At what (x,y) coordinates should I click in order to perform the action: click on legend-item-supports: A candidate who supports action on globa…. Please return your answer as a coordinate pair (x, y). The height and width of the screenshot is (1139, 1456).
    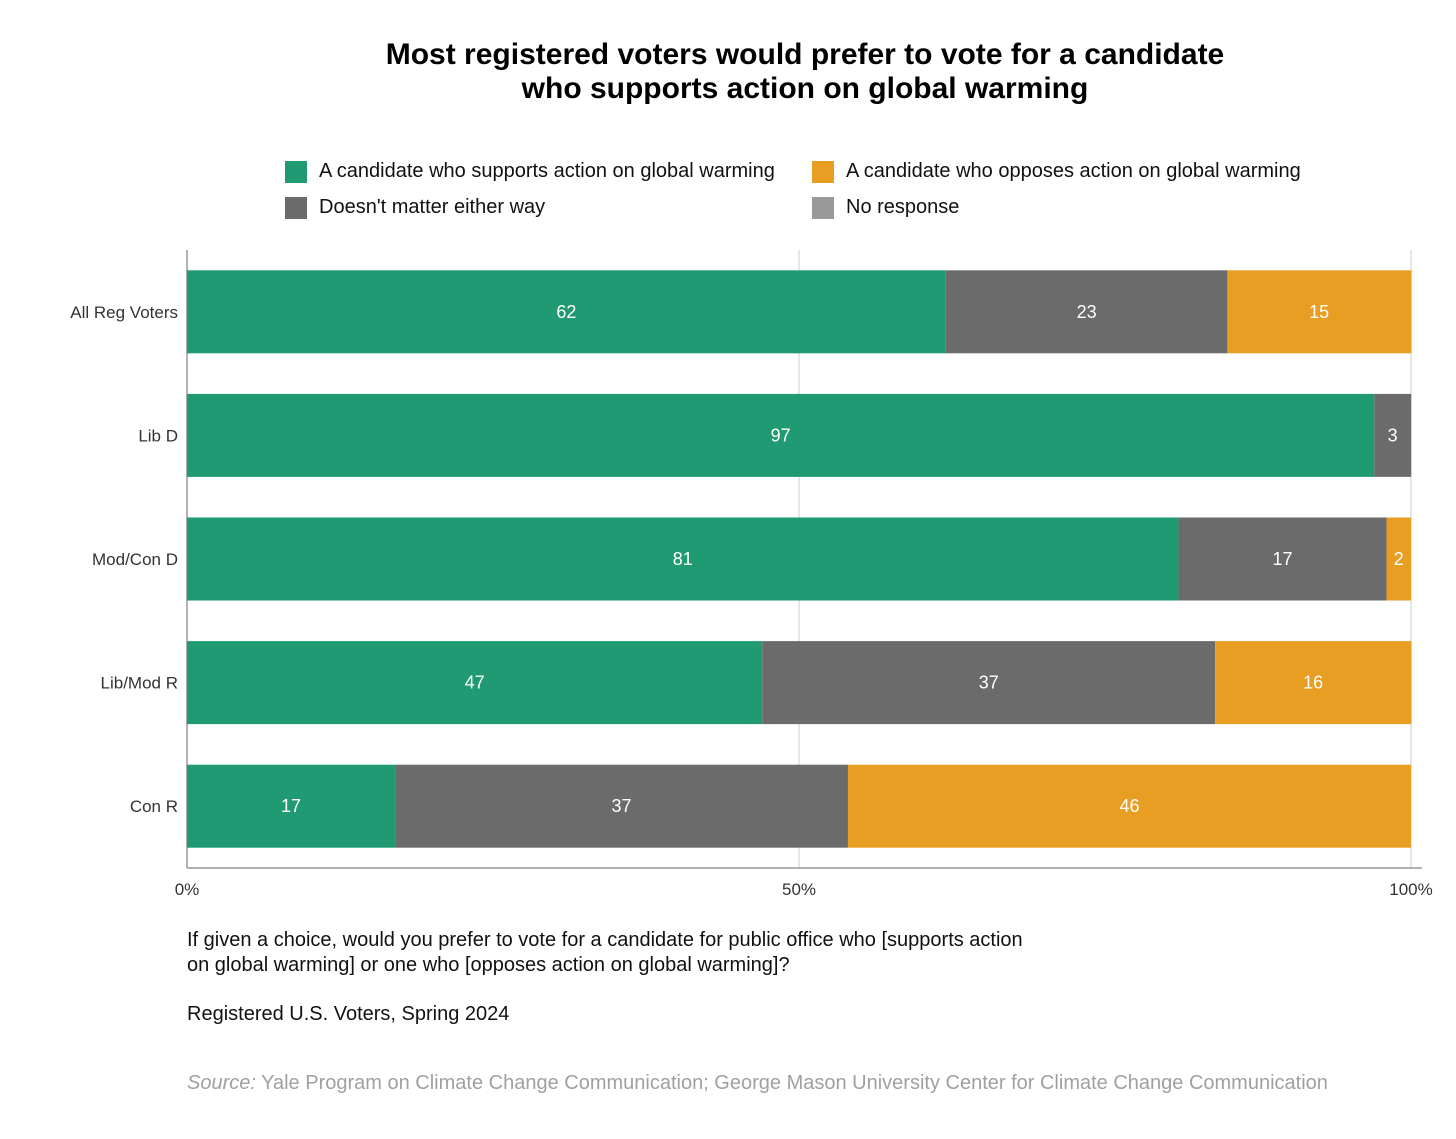
    Looking at the image, I should click on (530, 171).